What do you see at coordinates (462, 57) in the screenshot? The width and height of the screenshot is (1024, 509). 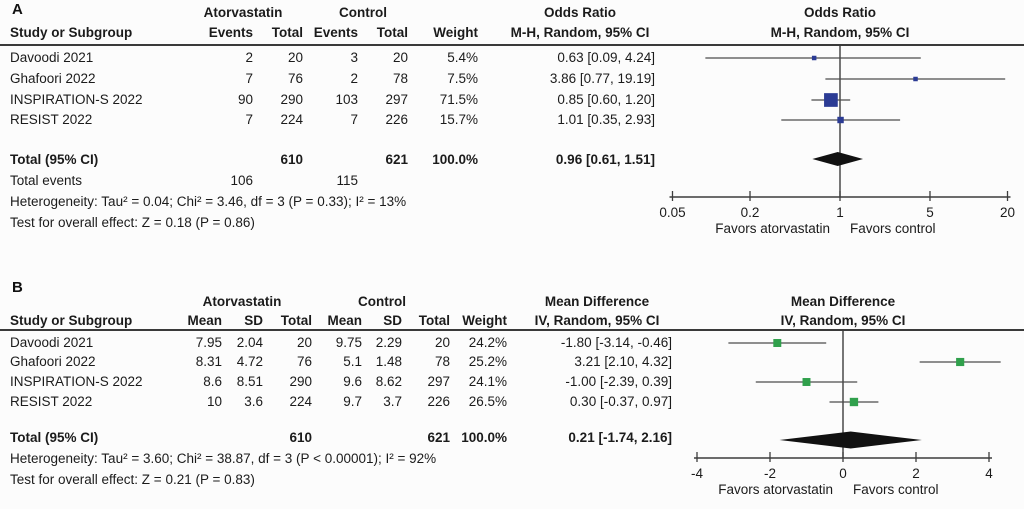 I see `weight-value: 5.4%` at bounding box center [462, 57].